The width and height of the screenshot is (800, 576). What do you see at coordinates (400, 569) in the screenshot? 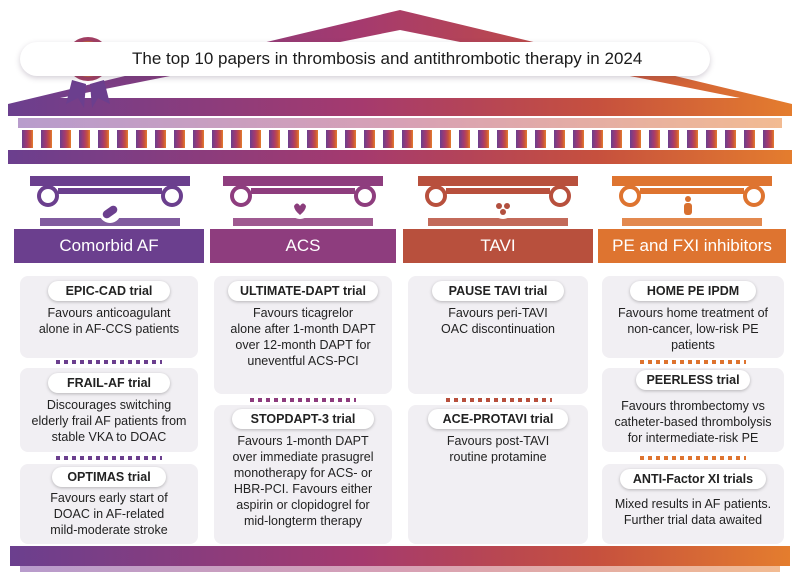
I see `base-shadow` at bounding box center [400, 569].